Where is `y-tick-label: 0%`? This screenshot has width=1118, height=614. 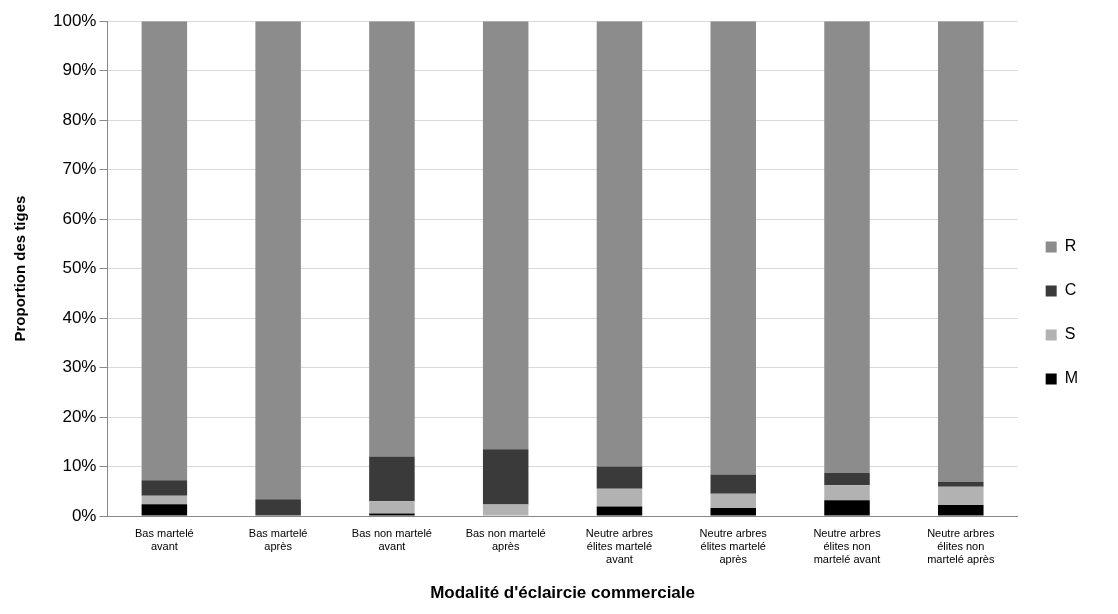 y-tick-label: 0% is located at coordinates (84, 515).